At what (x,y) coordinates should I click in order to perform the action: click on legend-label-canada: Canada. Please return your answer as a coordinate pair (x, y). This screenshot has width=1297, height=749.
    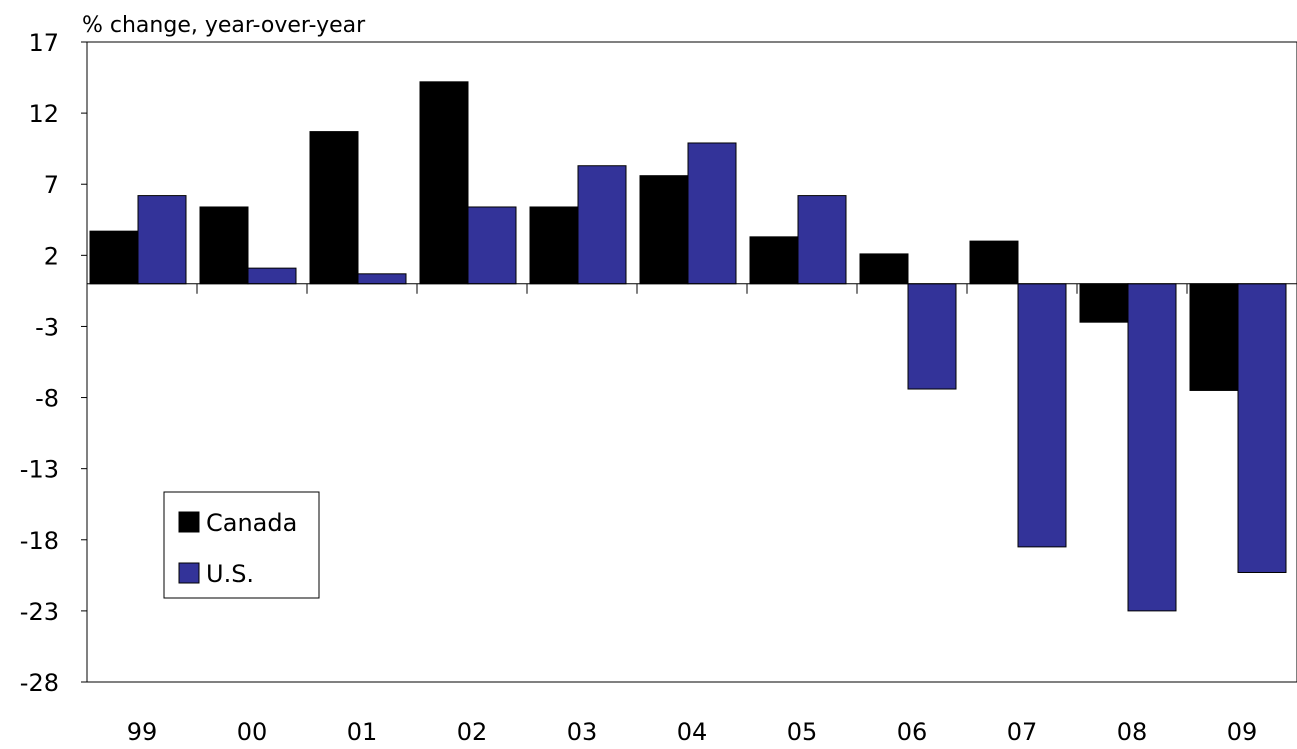
    Looking at the image, I should click on (251, 523).